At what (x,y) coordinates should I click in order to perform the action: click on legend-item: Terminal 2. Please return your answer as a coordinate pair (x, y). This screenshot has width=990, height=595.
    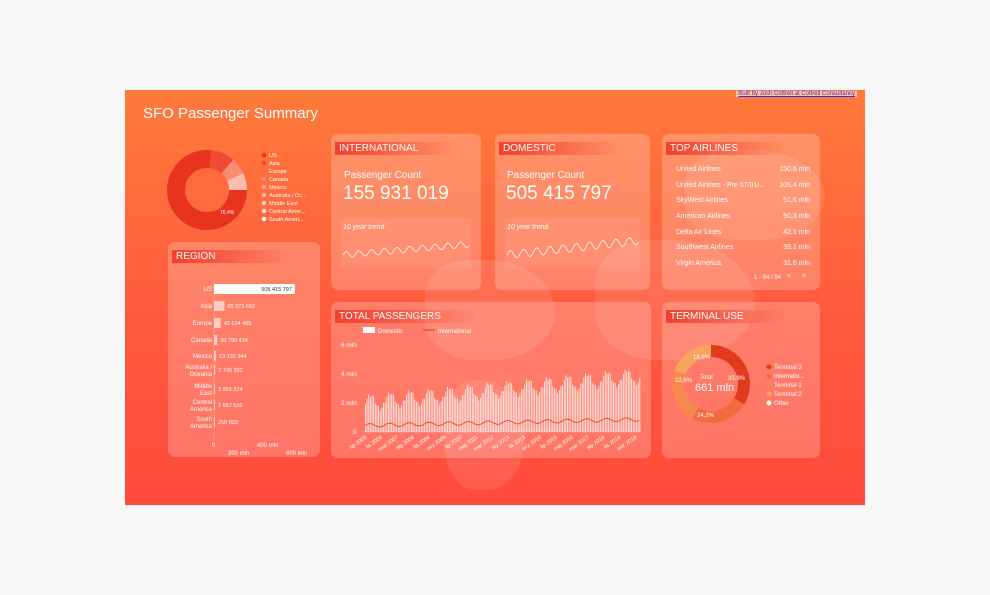
    Looking at the image, I should click on (788, 395).